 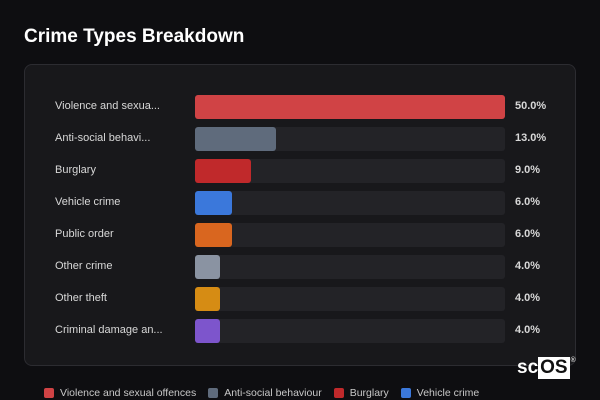 I want to click on logo-registered-mark: ®, so click(x=573, y=360).